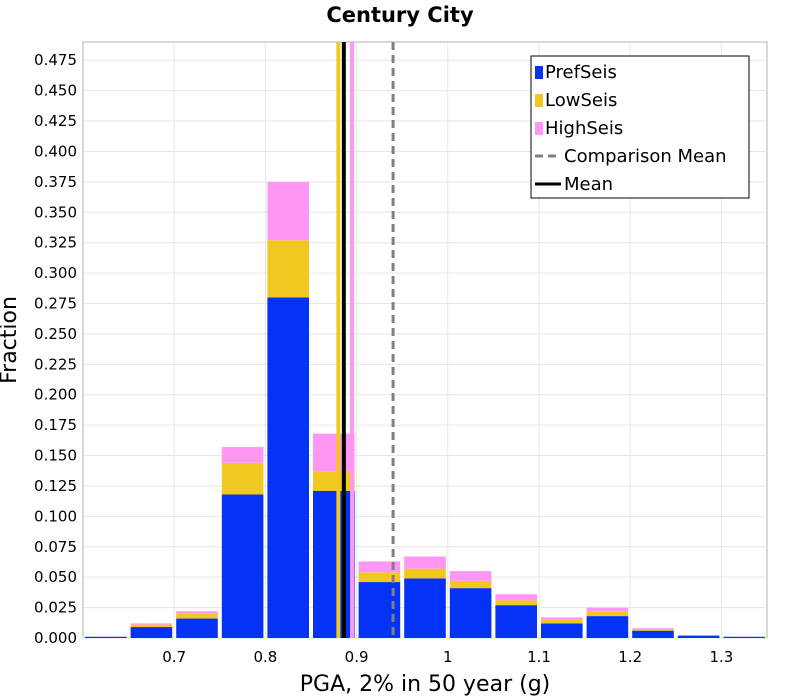 This screenshot has height=700, width=800. I want to click on legend-swatch-highseis, so click(539, 128).